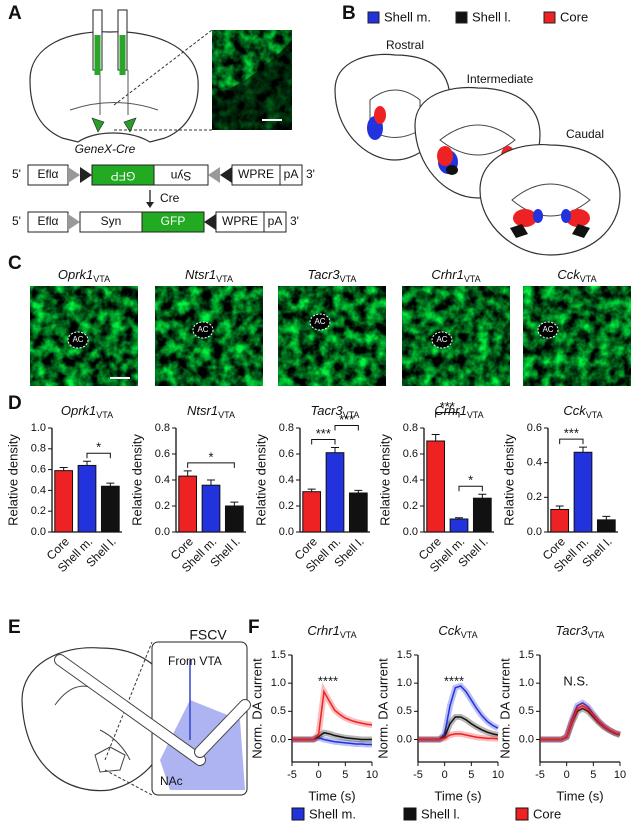 Image resolution: width=644 pixels, height=825 pixels. What do you see at coordinates (171, 781) in the screenshot?
I see `region-label: NAc` at bounding box center [171, 781].